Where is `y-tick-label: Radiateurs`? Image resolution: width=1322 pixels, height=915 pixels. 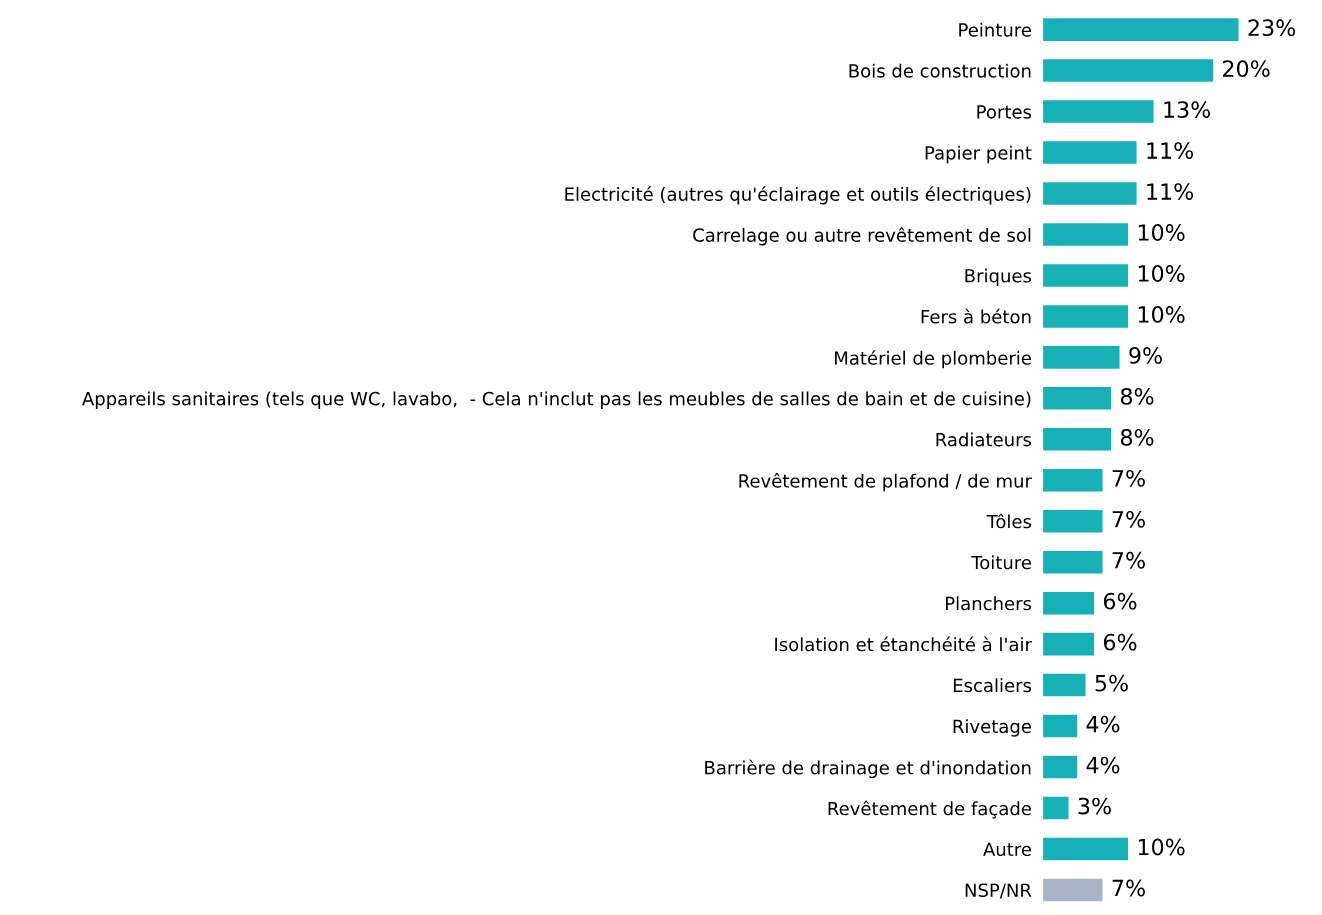
y-tick-label: Radiateurs is located at coordinates (984, 439).